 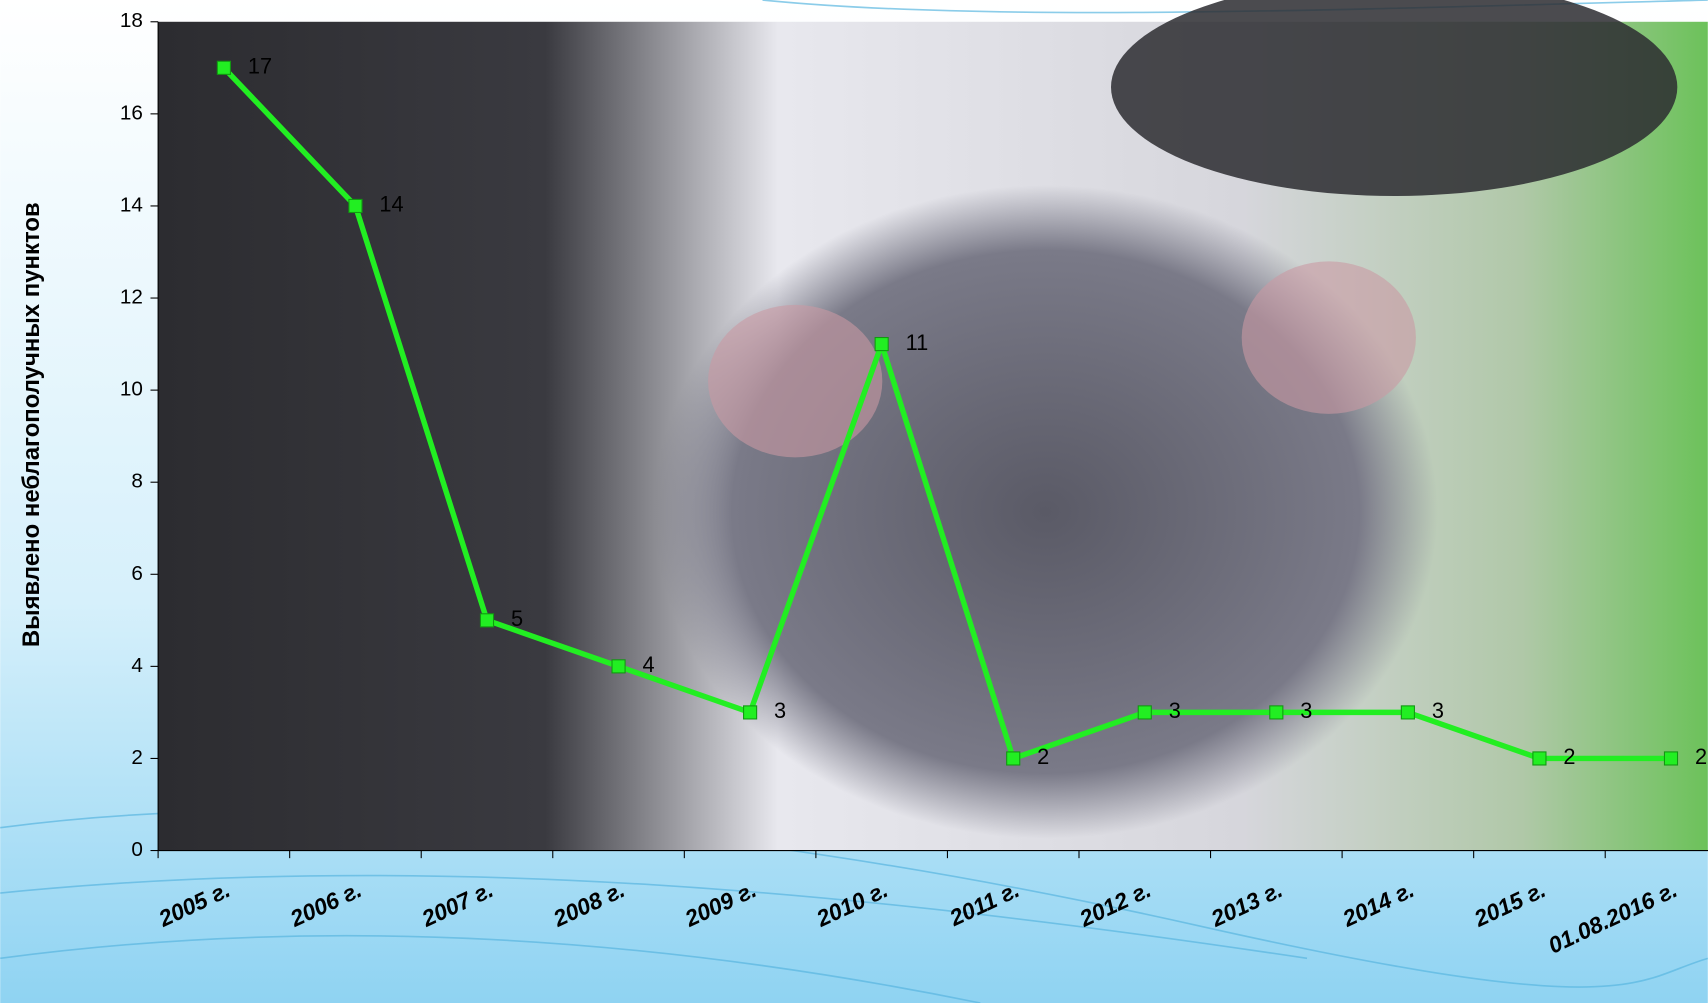 What do you see at coordinates (391, 204) in the screenshot?
I see `data-label: 14` at bounding box center [391, 204].